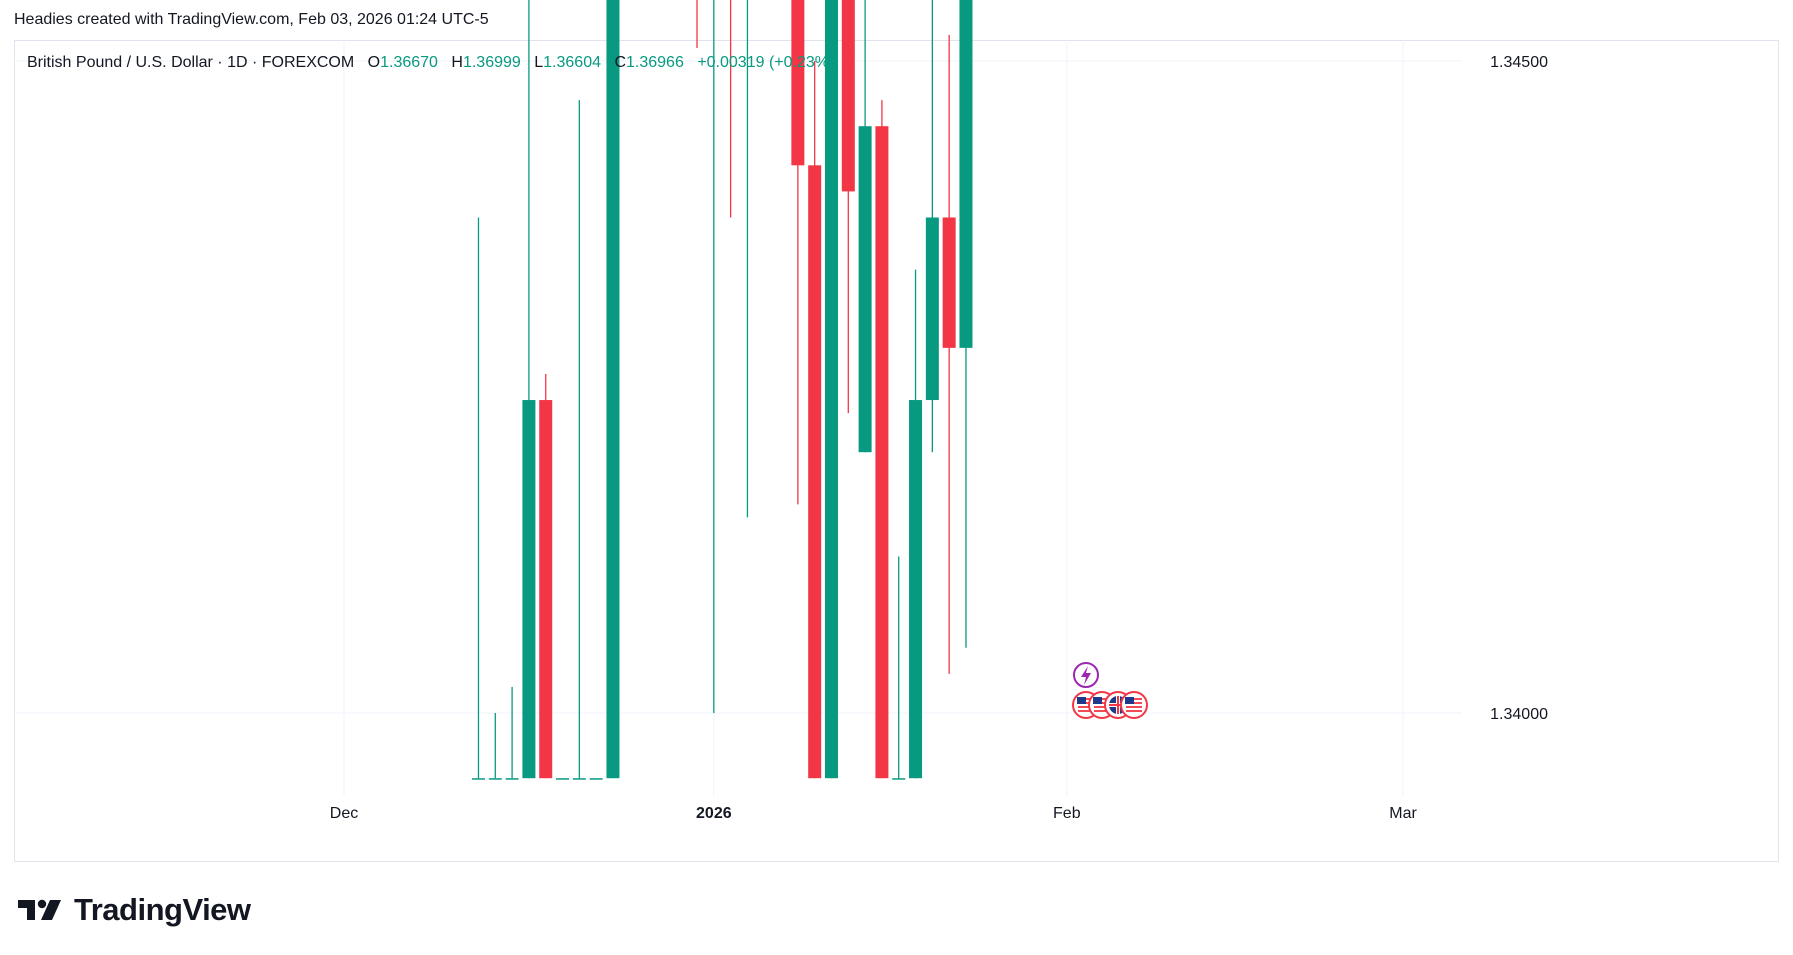 This screenshot has height=955, width=1793. What do you see at coordinates (1519, 62) in the screenshot?
I see `y-tick-label: 1.34500` at bounding box center [1519, 62].